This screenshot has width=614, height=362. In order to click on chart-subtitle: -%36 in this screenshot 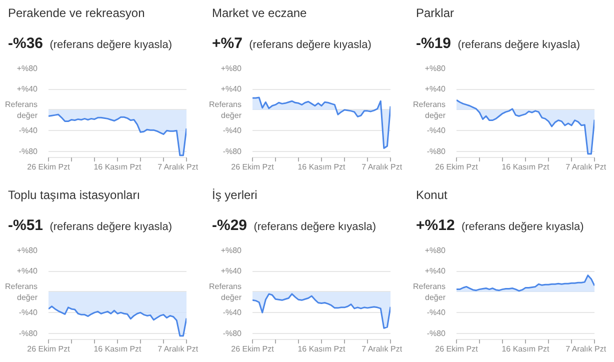, I will do `click(26, 43)`.